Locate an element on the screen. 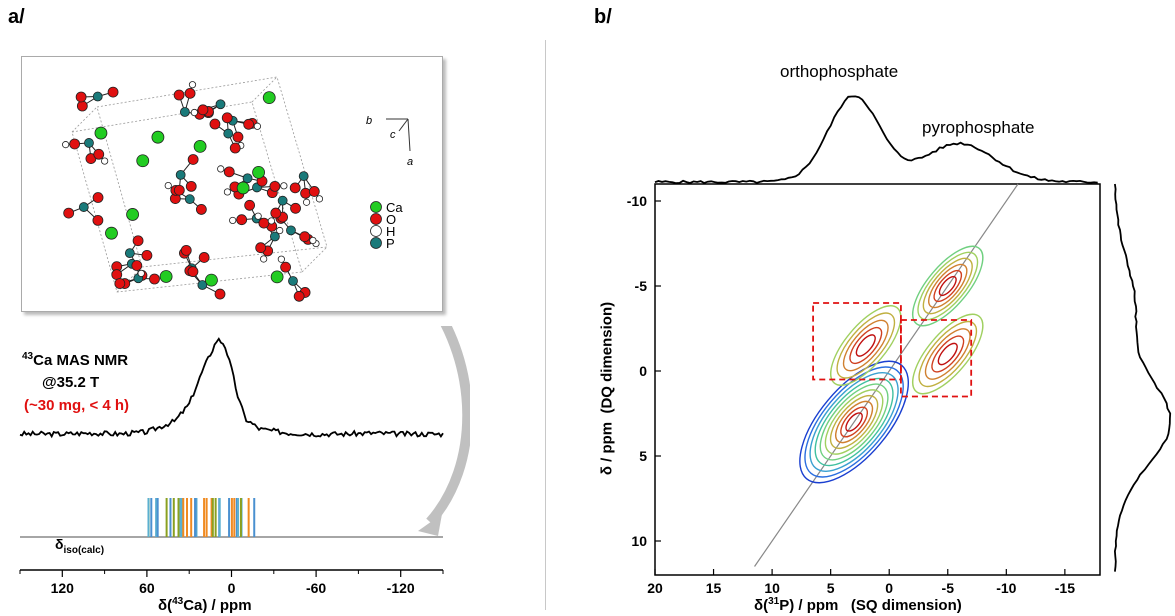  top-projection-line is located at coordinates (876, 140).